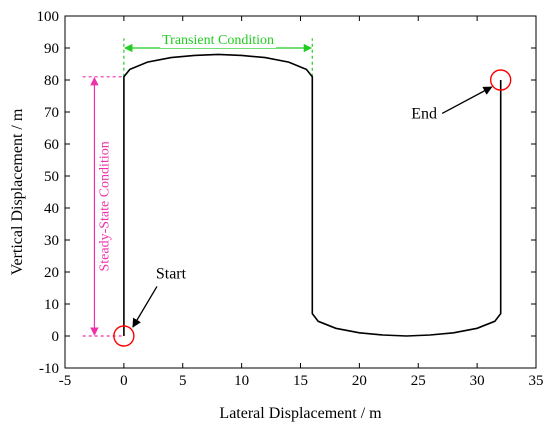  I want to click on end-marker, so click(500, 80).